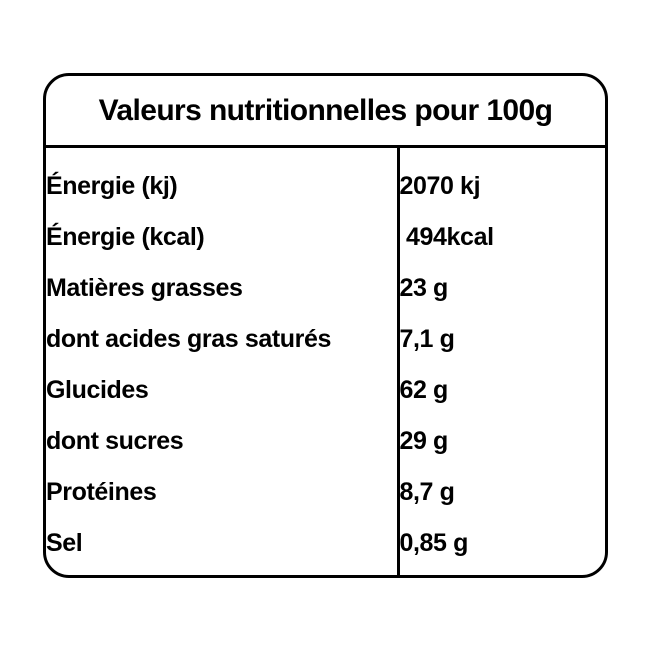  I want to click on label-header: Valeurs nutritionnelles pour 100g, so click(325, 112).